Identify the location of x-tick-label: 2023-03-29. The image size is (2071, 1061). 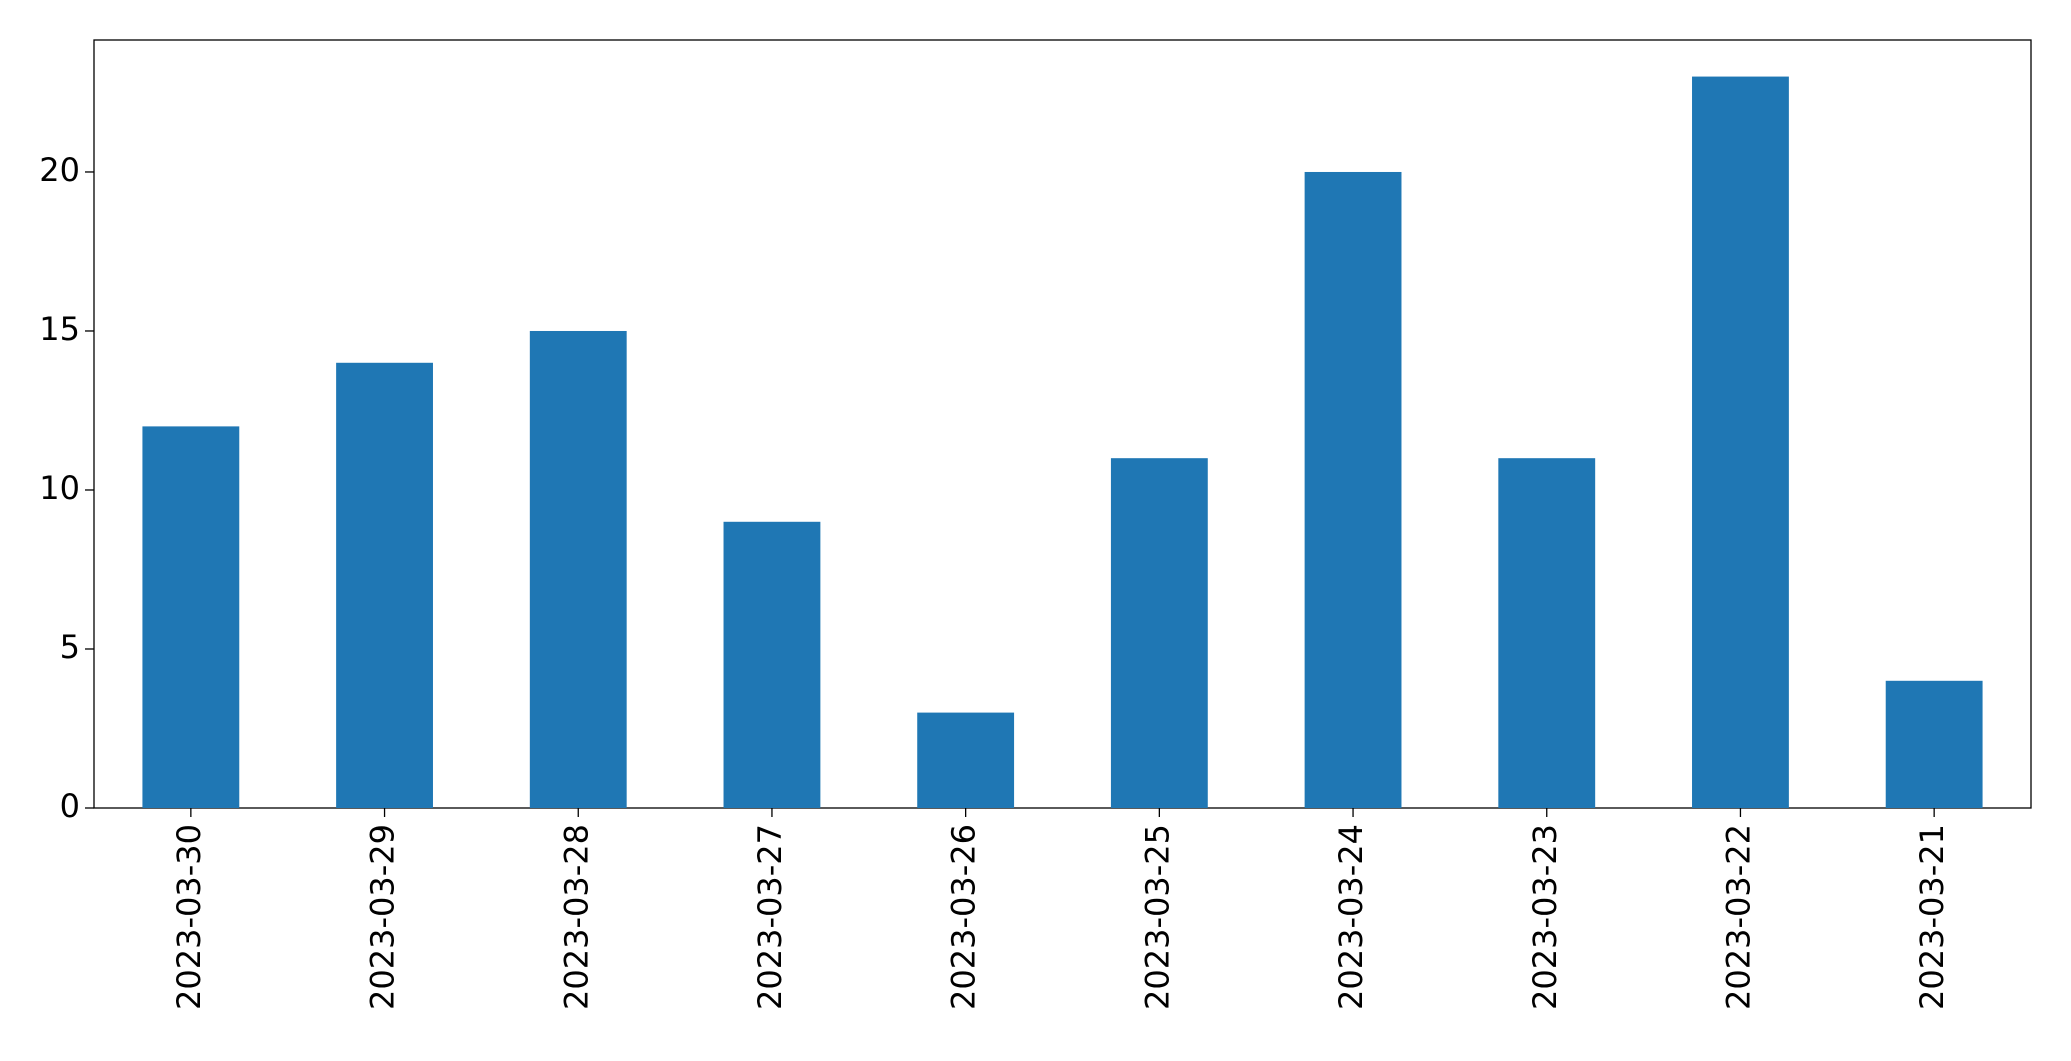
(383, 917).